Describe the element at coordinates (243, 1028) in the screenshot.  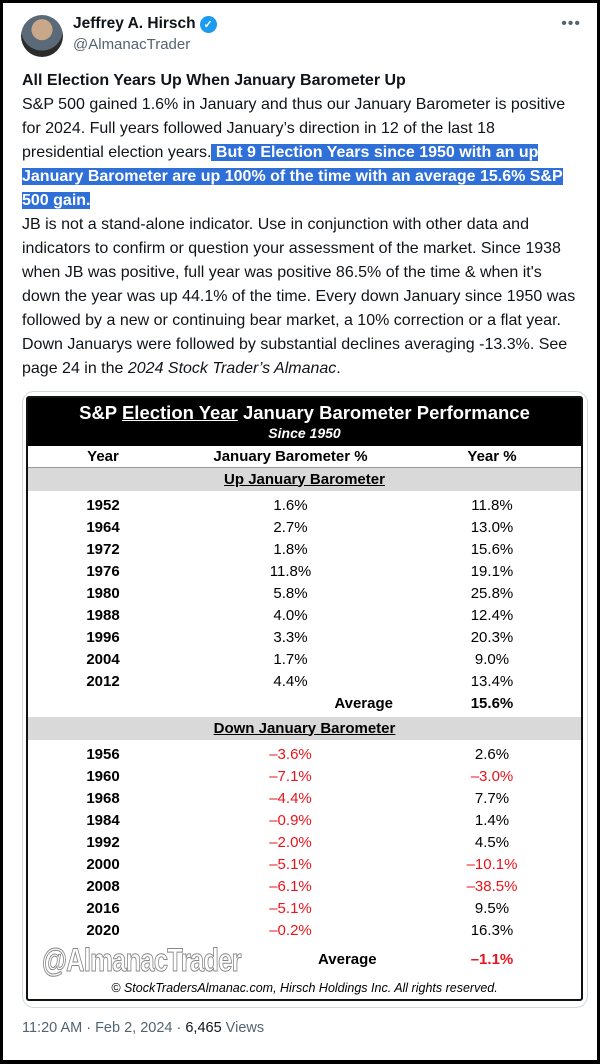
I see `views-label: Views` at that location.